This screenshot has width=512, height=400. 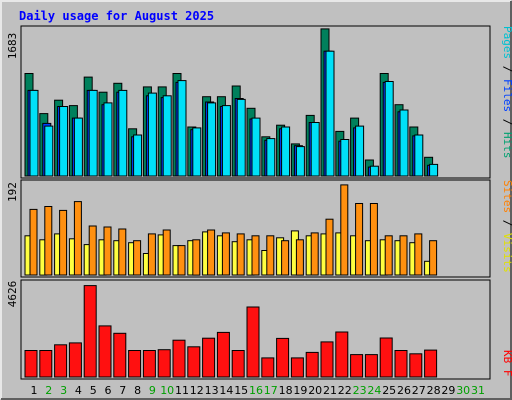 What do you see at coordinates (506, 69) in the screenshot?
I see `legend-sep-1: /` at bounding box center [506, 69].